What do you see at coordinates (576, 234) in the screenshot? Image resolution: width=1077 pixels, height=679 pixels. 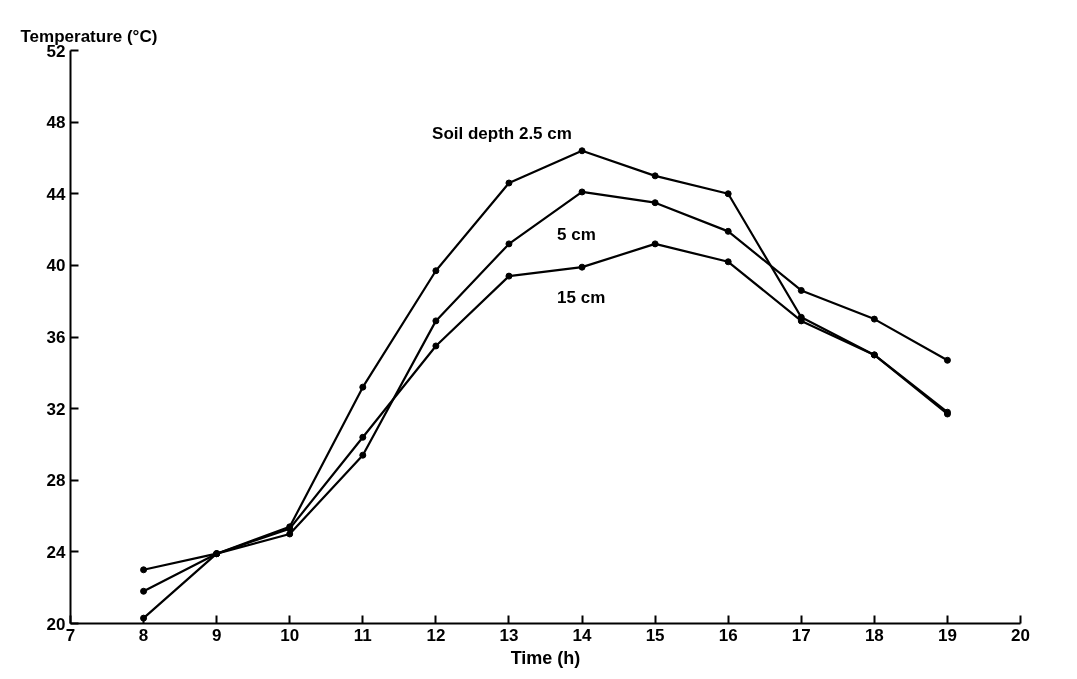 I see `series-label: 5 cm` at bounding box center [576, 234].